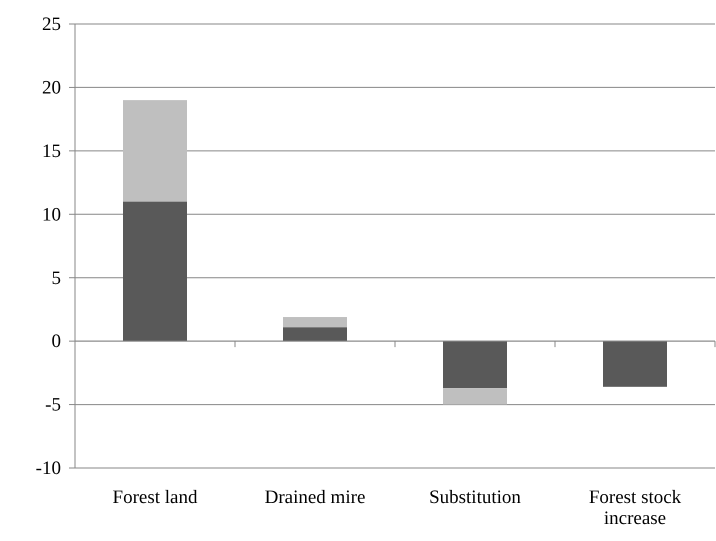 This screenshot has height=541, width=716. Describe the element at coordinates (155, 497) in the screenshot. I see `x-tick-label: Forest land` at that location.